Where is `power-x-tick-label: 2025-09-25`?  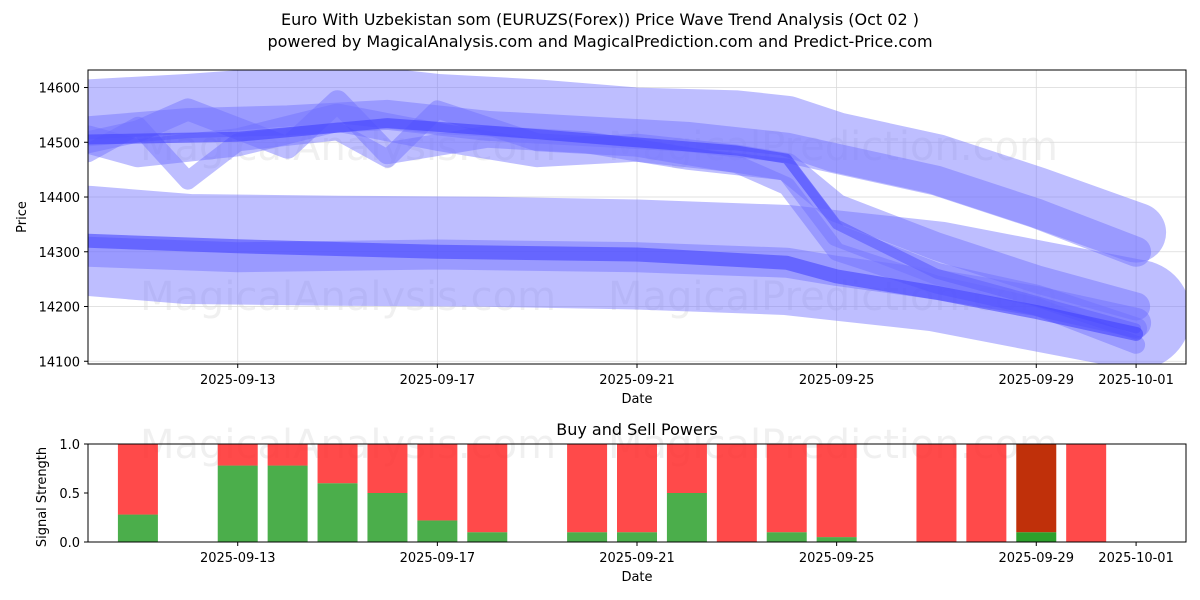 power-x-tick-label: 2025-09-25 is located at coordinates (837, 558).